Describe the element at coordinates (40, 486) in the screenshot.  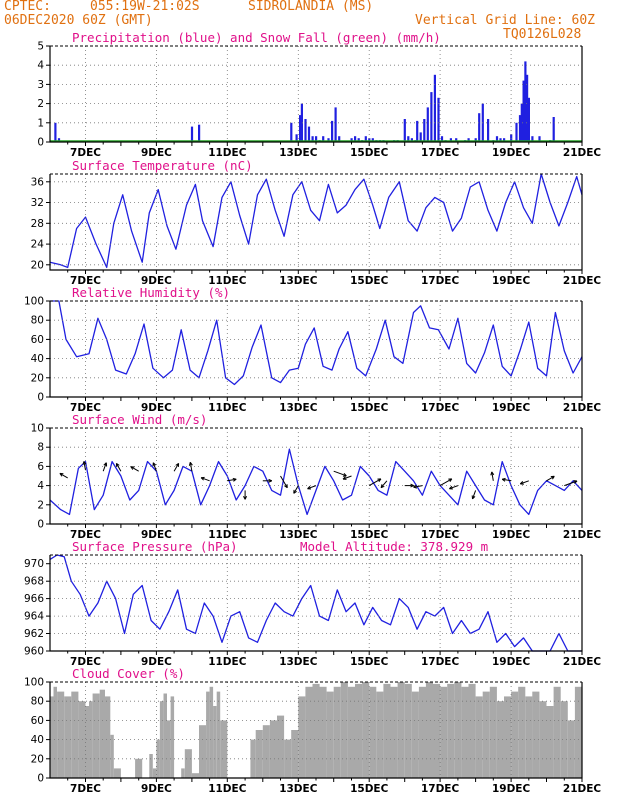
I see `wind-ytick-label: 4` at that location.